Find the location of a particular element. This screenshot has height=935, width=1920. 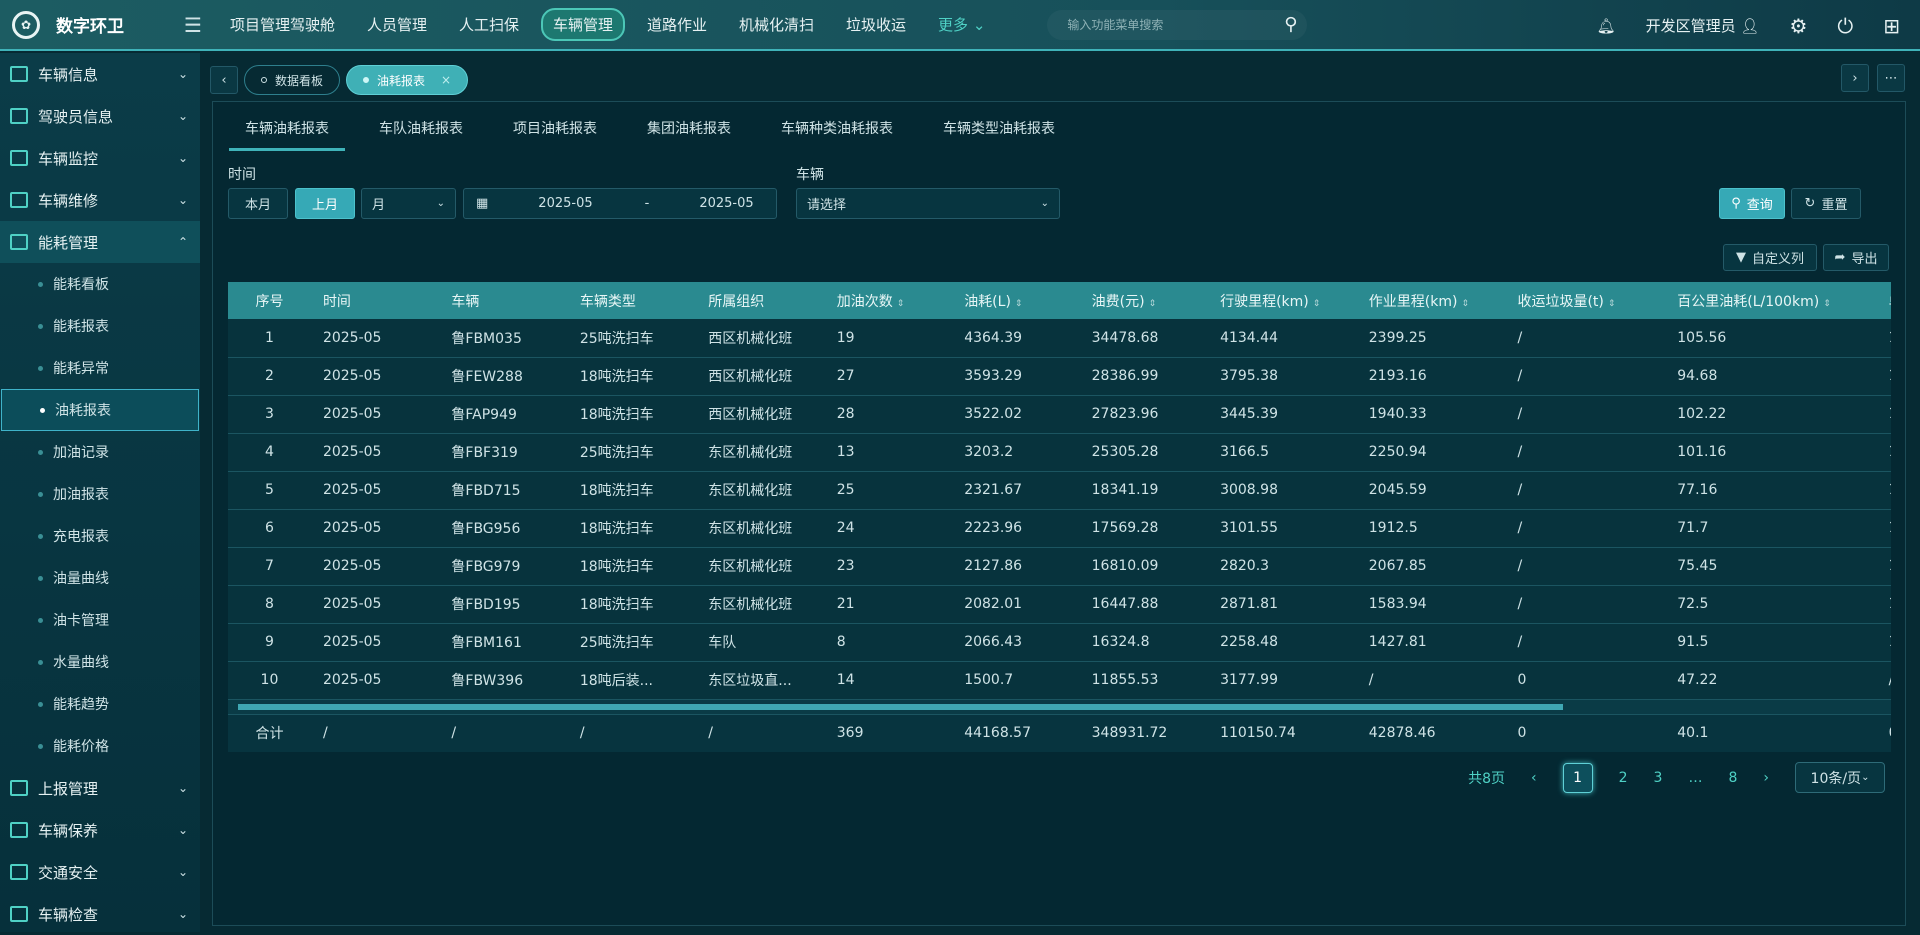

table-cell: 鲁FBG979 is located at coordinates (503, 566).